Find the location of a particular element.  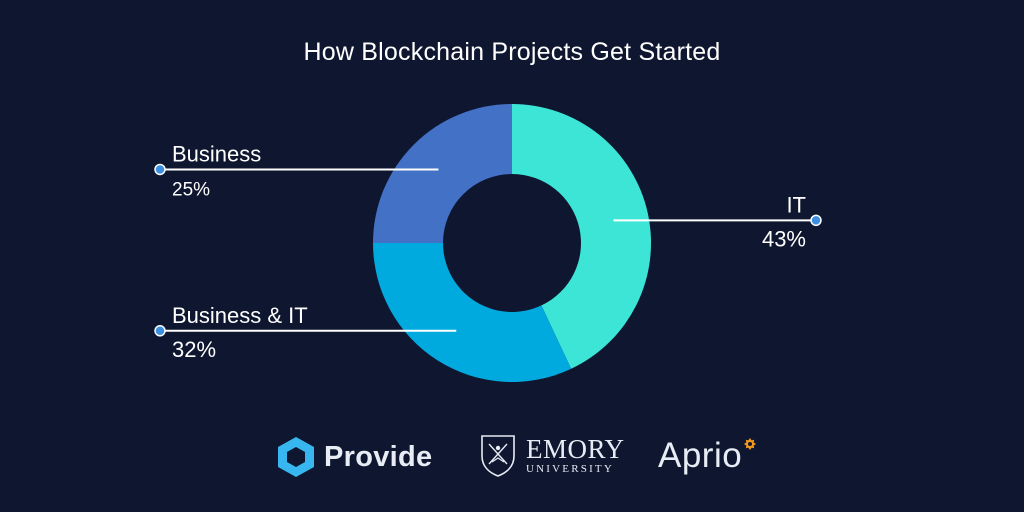

slice-business-it is located at coordinates (472, 313).